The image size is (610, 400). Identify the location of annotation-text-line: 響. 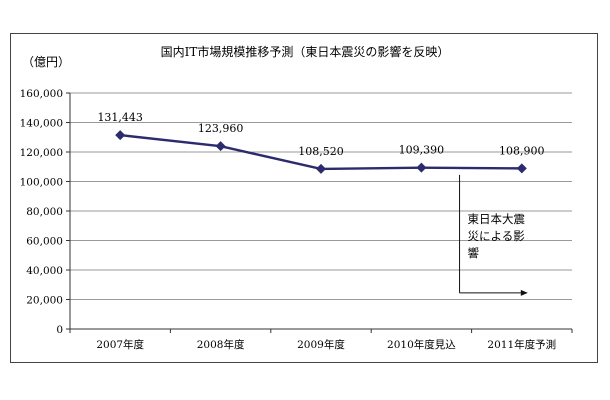
(474, 253).